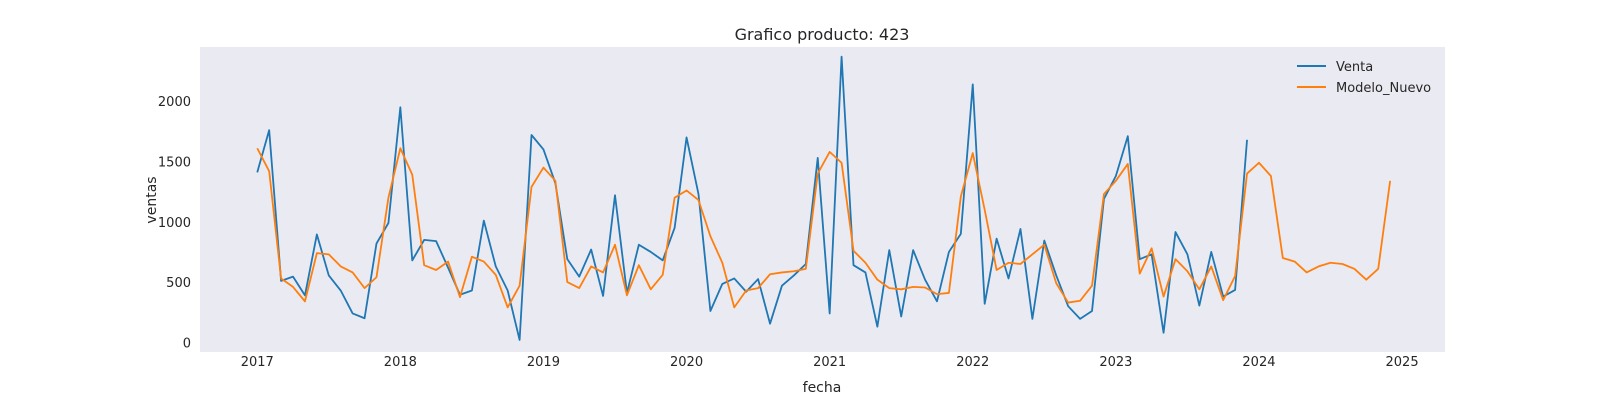 Image resolution: width=1600 pixels, height=400 pixels. What do you see at coordinates (543, 362) in the screenshot?
I see `x-tick-label: 2019` at bounding box center [543, 362].